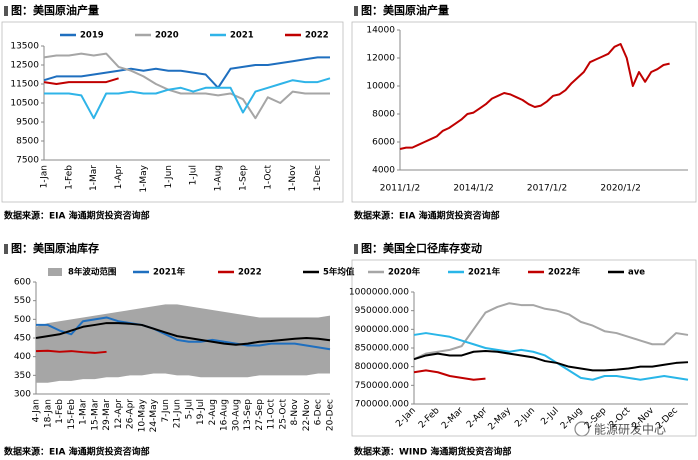 Image resolution: width=698 pixels, height=460 pixels. Describe the element at coordinates (260, 415) in the screenshot. I see `x-tick-label: 27-Sep` at that location.